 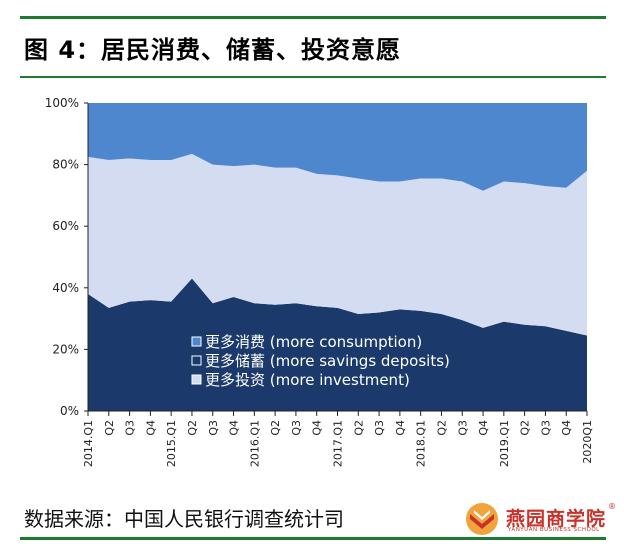 I want to click on y-tick-label: 60%, so click(x=65, y=226).